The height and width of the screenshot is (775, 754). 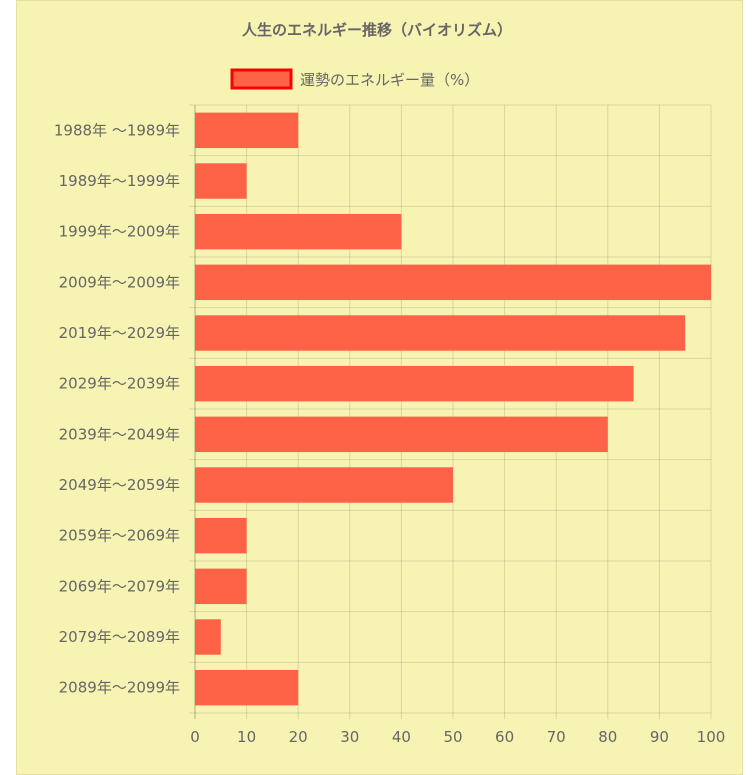 What do you see at coordinates (246, 737) in the screenshot?
I see `x-tick-label: 10` at bounding box center [246, 737].